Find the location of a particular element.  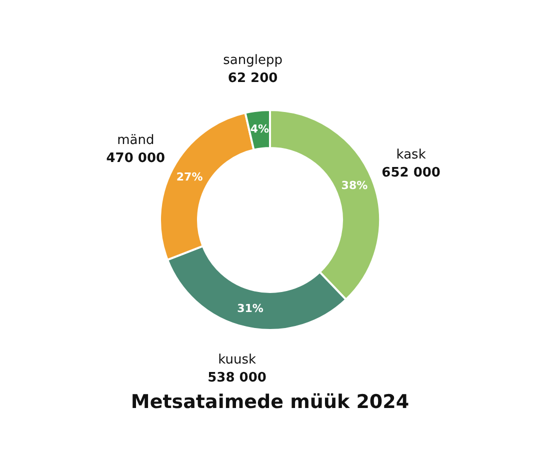

slice-label: kask is located at coordinates (411, 154).